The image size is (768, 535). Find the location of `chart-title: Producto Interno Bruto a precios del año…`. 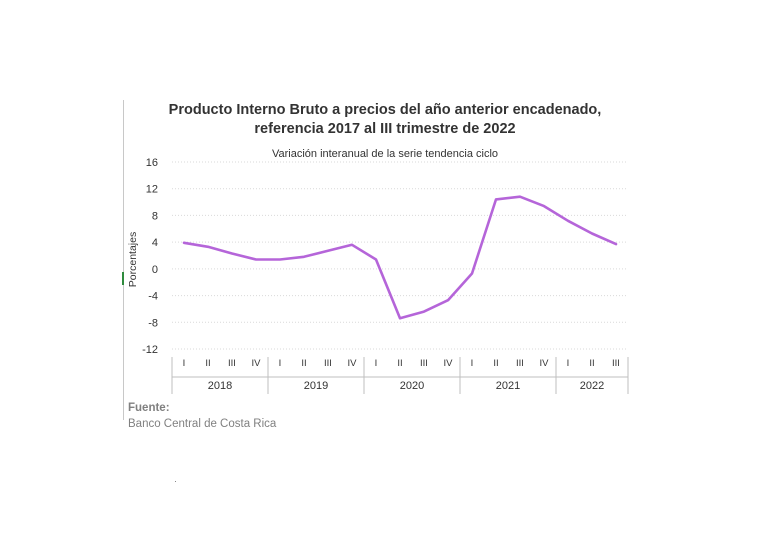

chart-title: Producto Interno Bruto a precios del año… is located at coordinates (385, 120).